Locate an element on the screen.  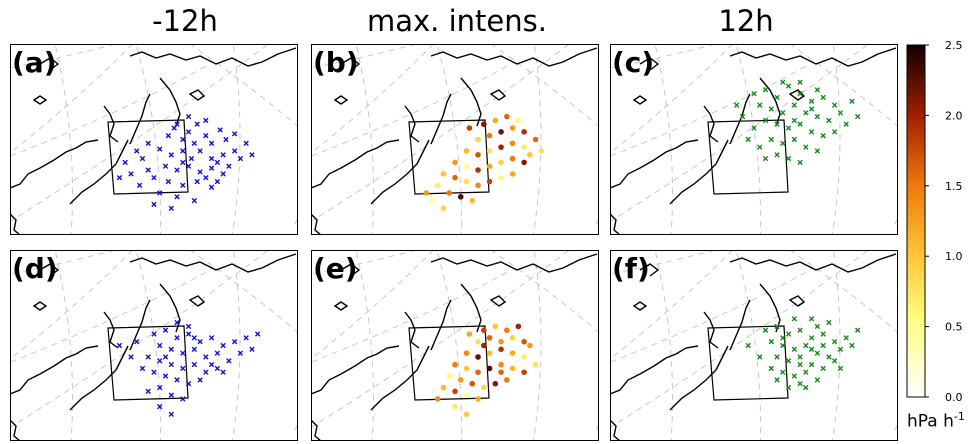
panel-label: (b) is located at coordinates (336, 62).